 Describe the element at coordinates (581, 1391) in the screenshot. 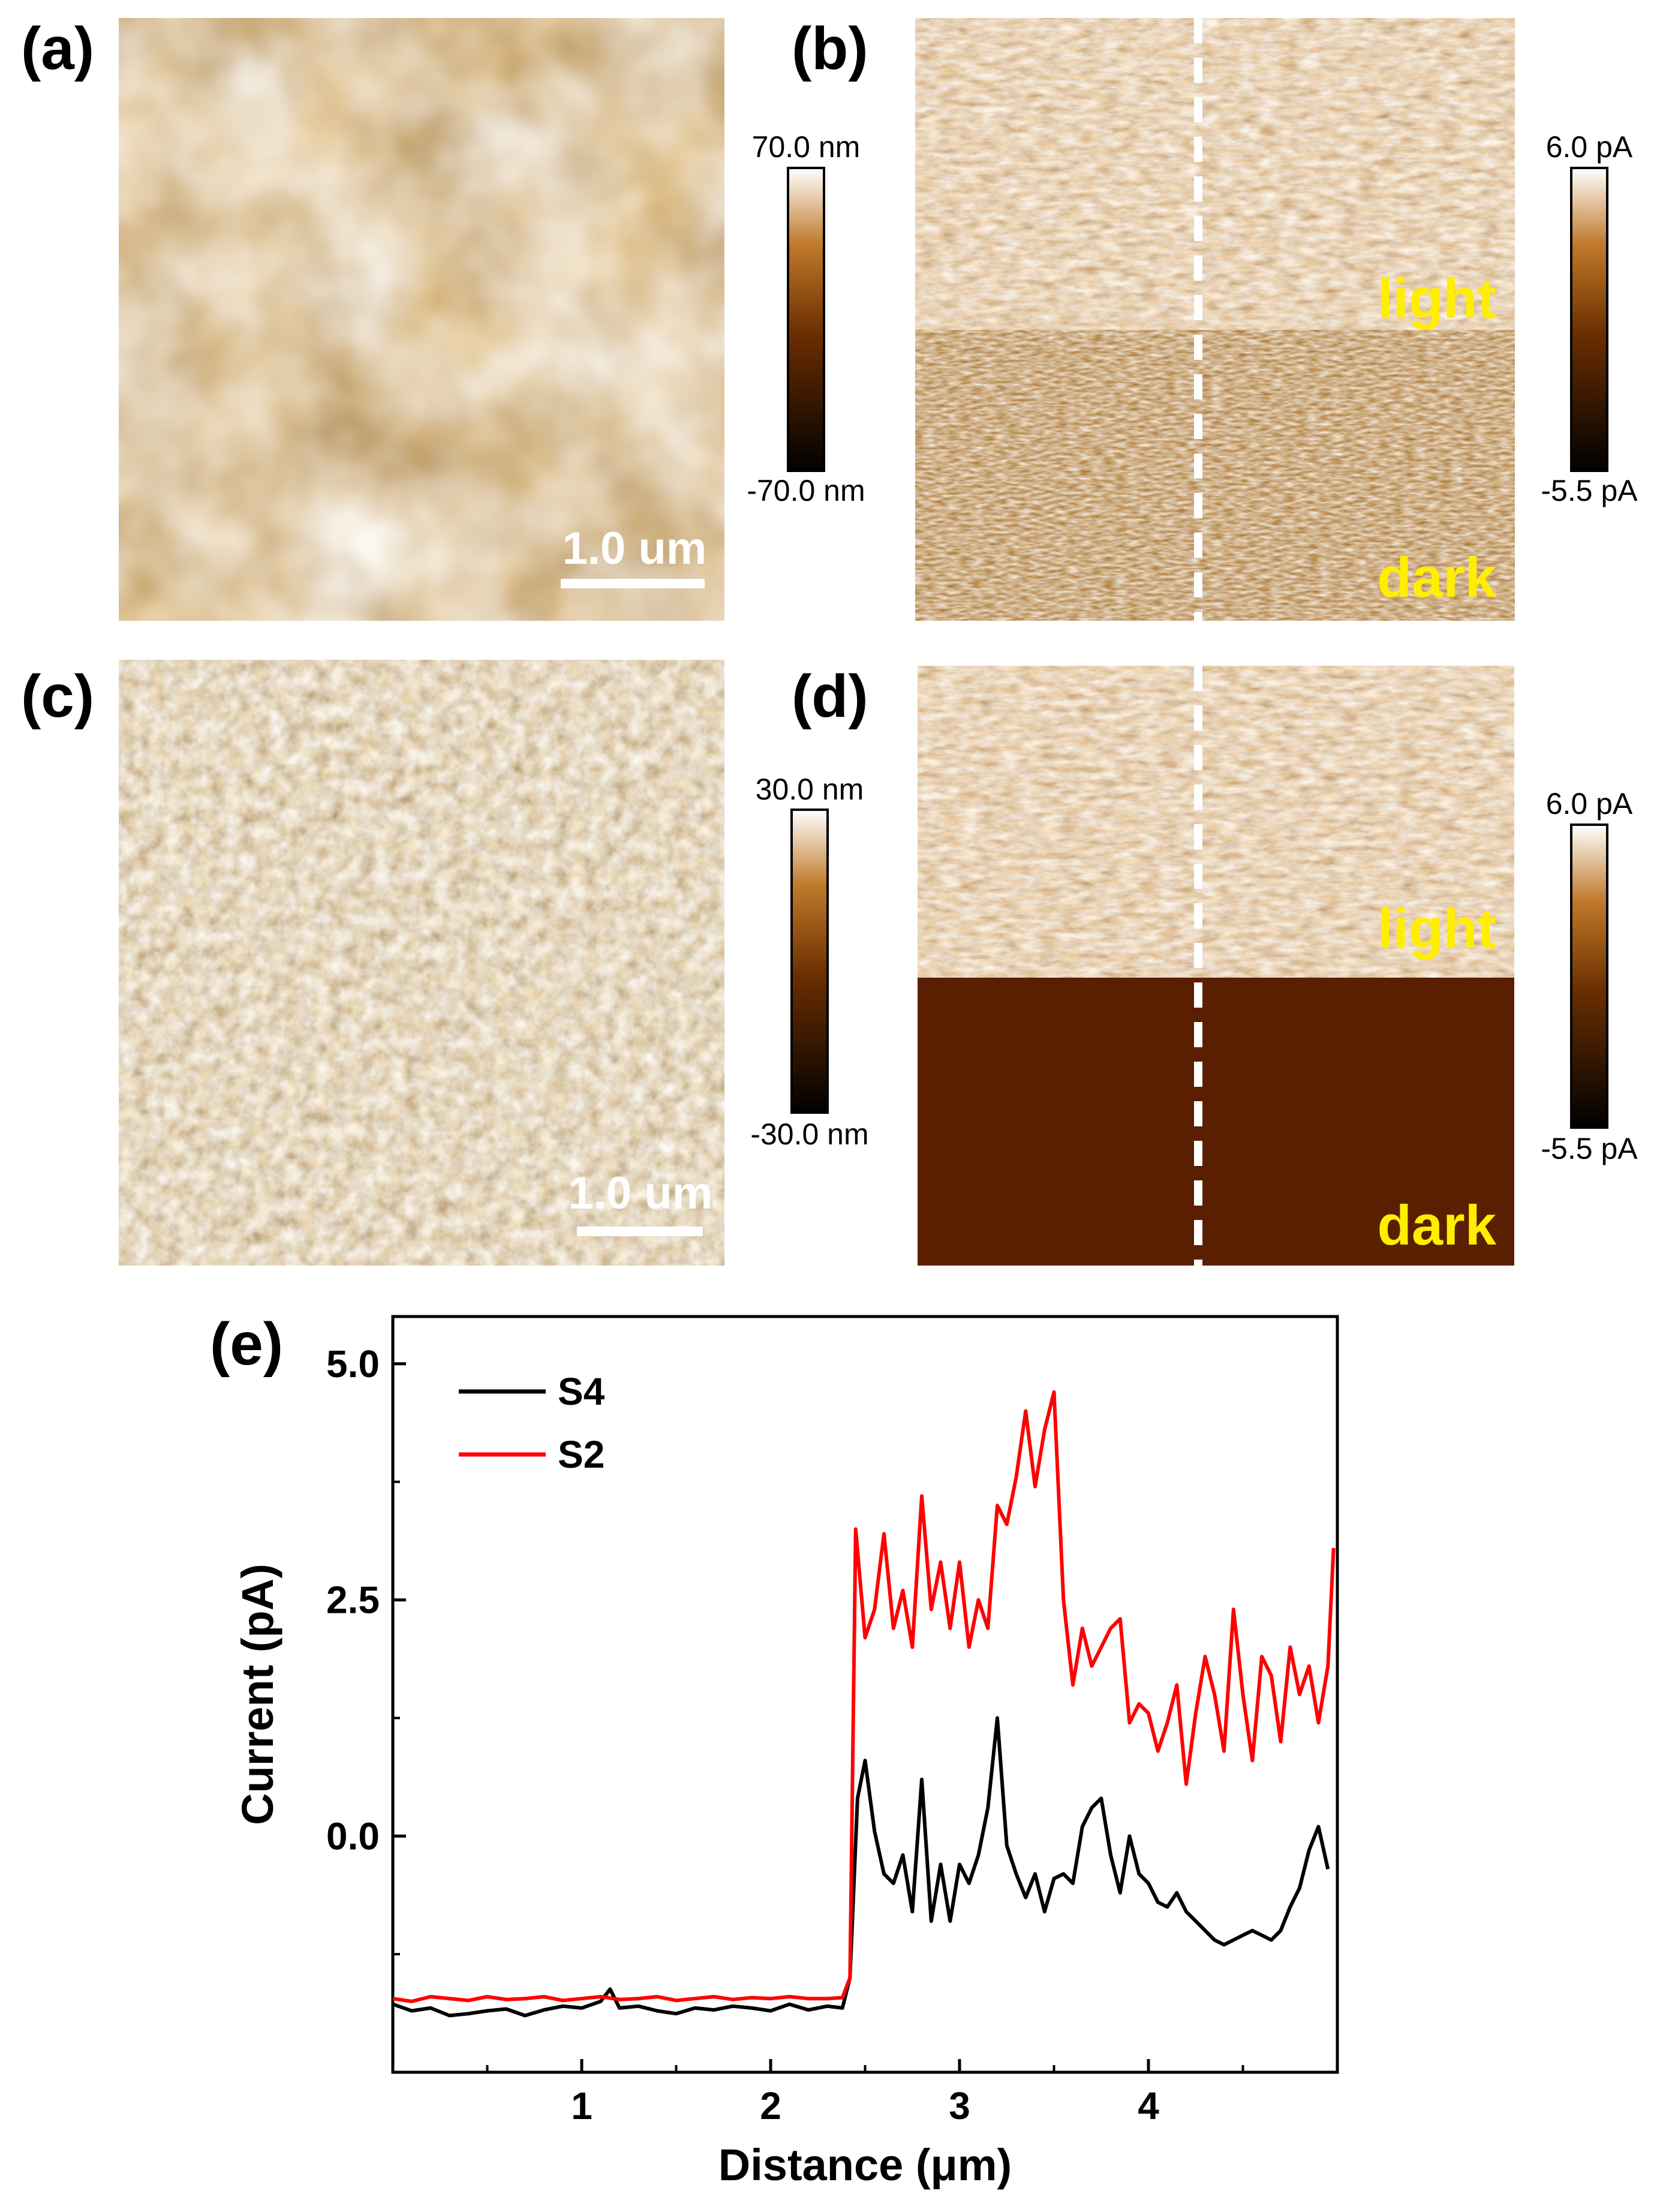

I see `legend-label-s4: S4` at that location.